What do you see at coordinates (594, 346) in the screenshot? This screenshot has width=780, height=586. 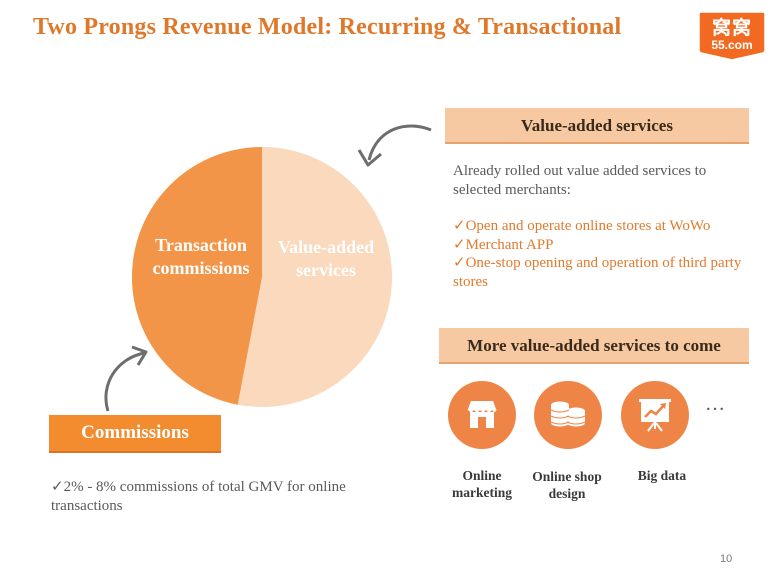 I see `more-services-header: More value-added services to come` at bounding box center [594, 346].